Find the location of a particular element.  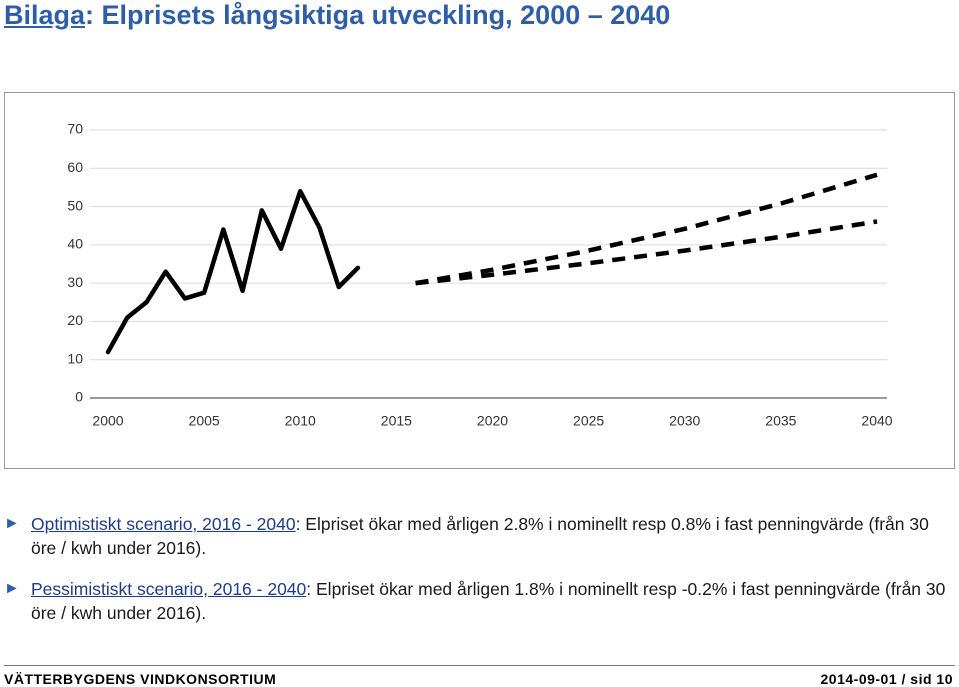

y-tick-label: 50 is located at coordinates (75, 205).